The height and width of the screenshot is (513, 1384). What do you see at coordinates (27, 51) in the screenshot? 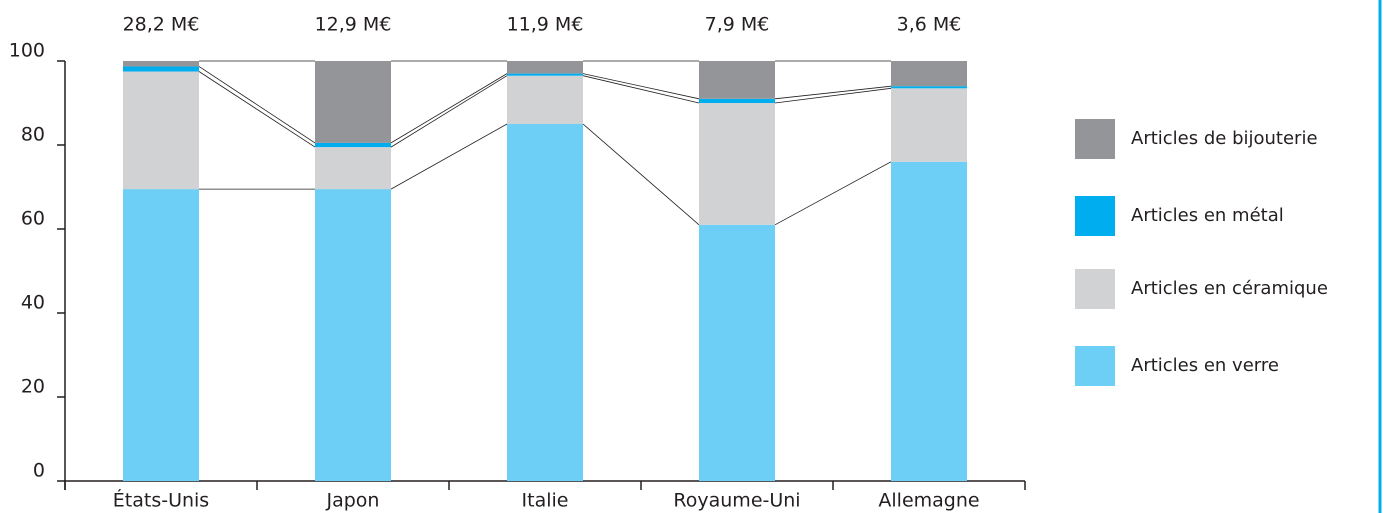
I see `y-tick-label: 100` at bounding box center [27, 51].